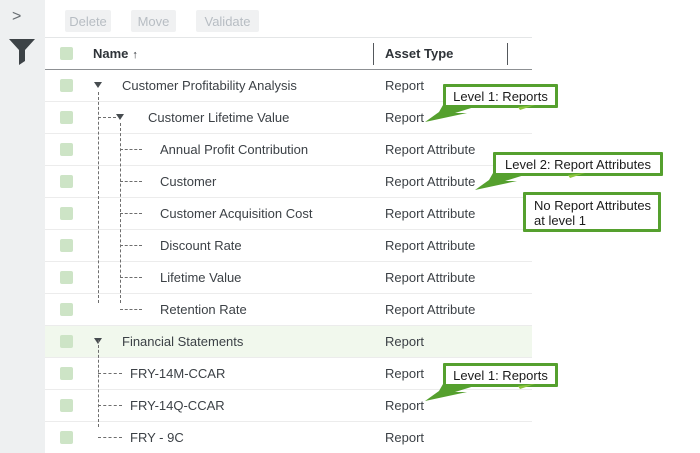 The image size is (700, 453). I want to click on callout-text: No Report Attributes, so click(593, 205).